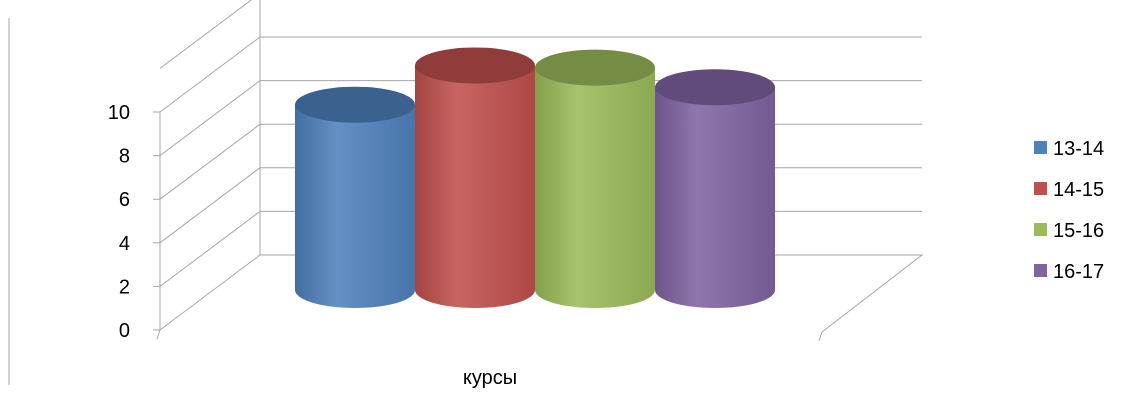  I want to click on y-axis: 0 2 4 6 8 10, so click(134, 222).